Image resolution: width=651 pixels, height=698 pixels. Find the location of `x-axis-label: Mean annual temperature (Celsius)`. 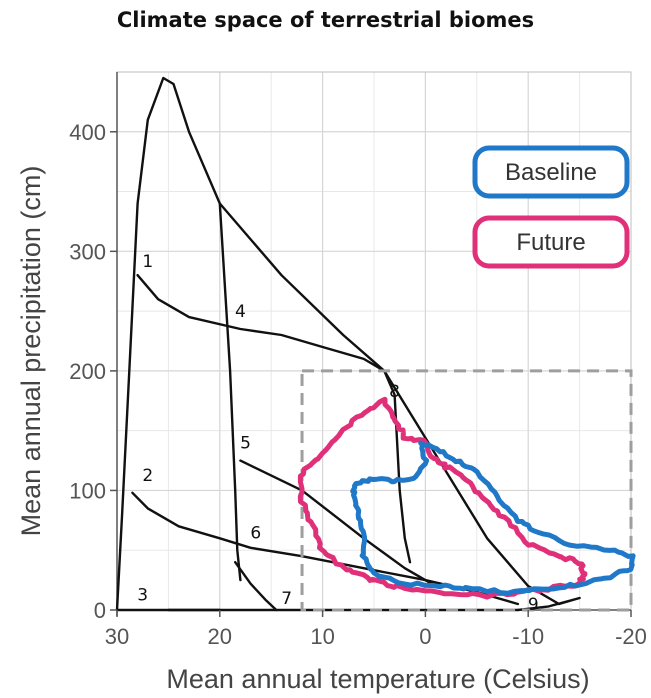

x-axis-label: Mean annual temperature (Celsius) is located at coordinates (377, 679).